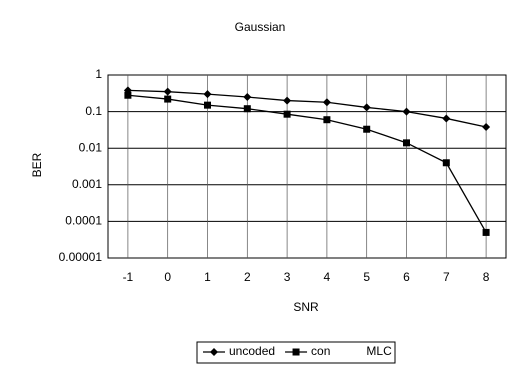 This screenshot has height=374, width=515. What do you see at coordinates (406, 277) in the screenshot?
I see `x-tick-label: 6` at bounding box center [406, 277].